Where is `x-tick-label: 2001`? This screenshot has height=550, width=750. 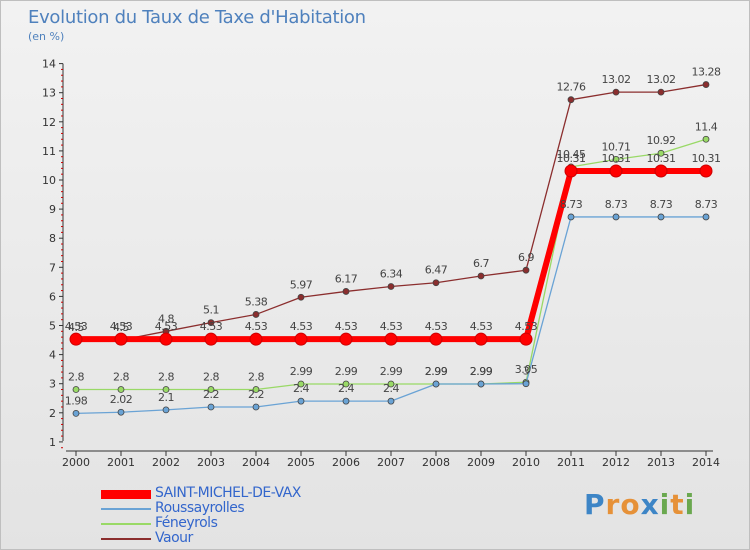
x-tick-label: 2001 is located at coordinates (121, 462).